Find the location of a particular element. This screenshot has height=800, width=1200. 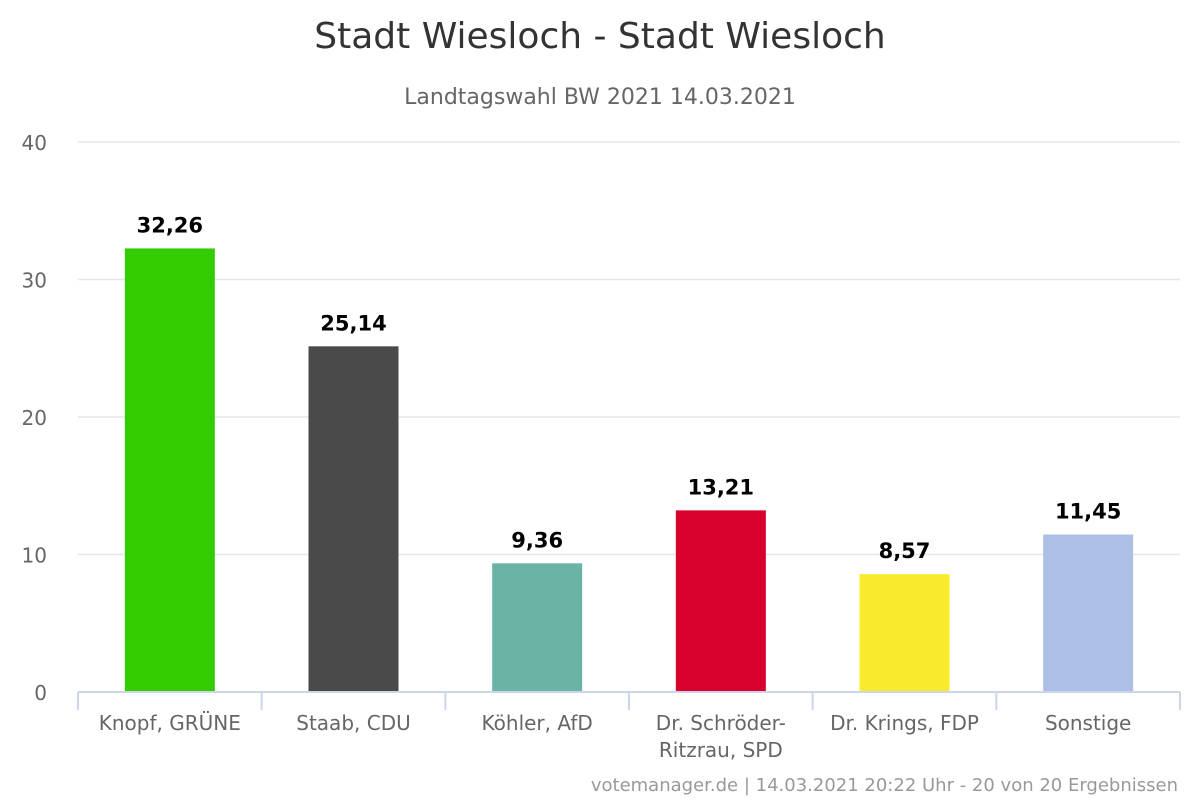

x-category-label: Knopf, GRÜNE is located at coordinates (170, 723).